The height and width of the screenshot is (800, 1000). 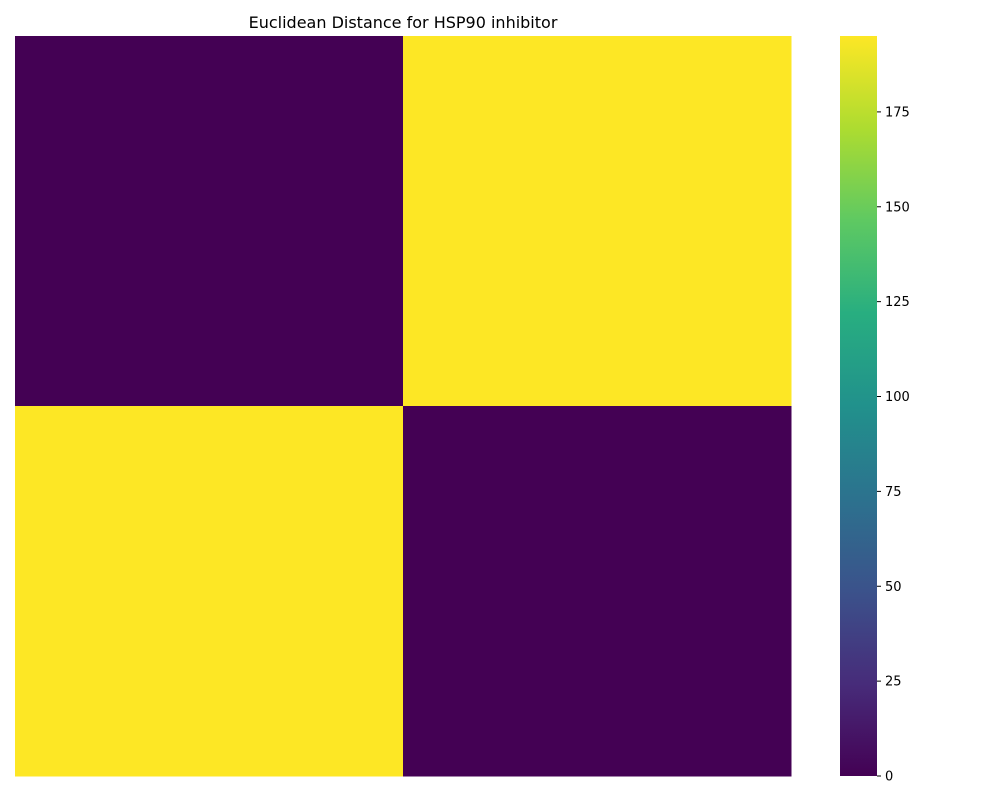 What do you see at coordinates (858, 406) in the screenshot?
I see `colorbar` at bounding box center [858, 406].